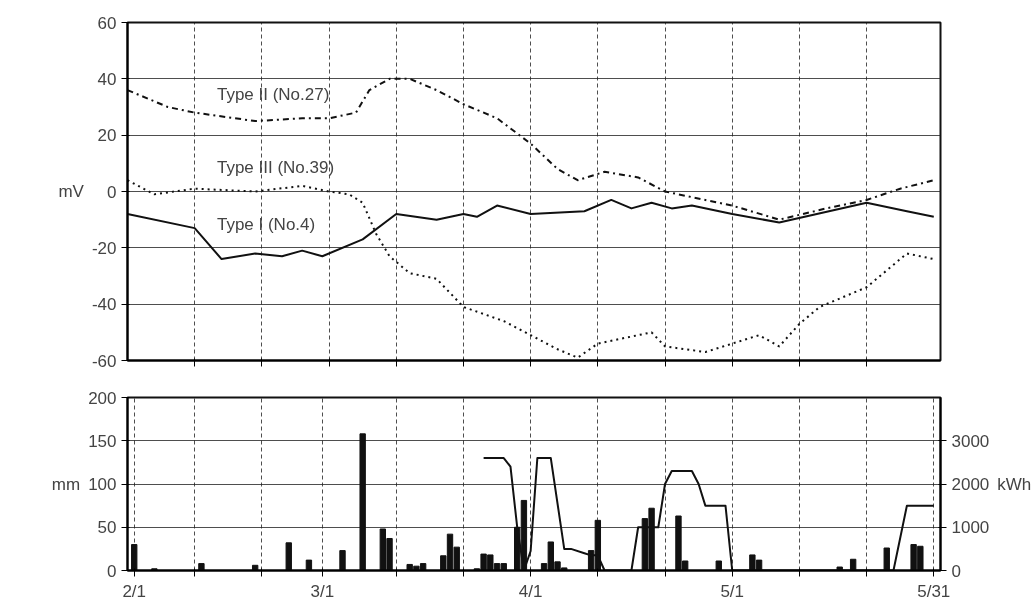 The height and width of the screenshot is (611, 1034). I want to click on y-tick-label: 50, so click(107, 528).